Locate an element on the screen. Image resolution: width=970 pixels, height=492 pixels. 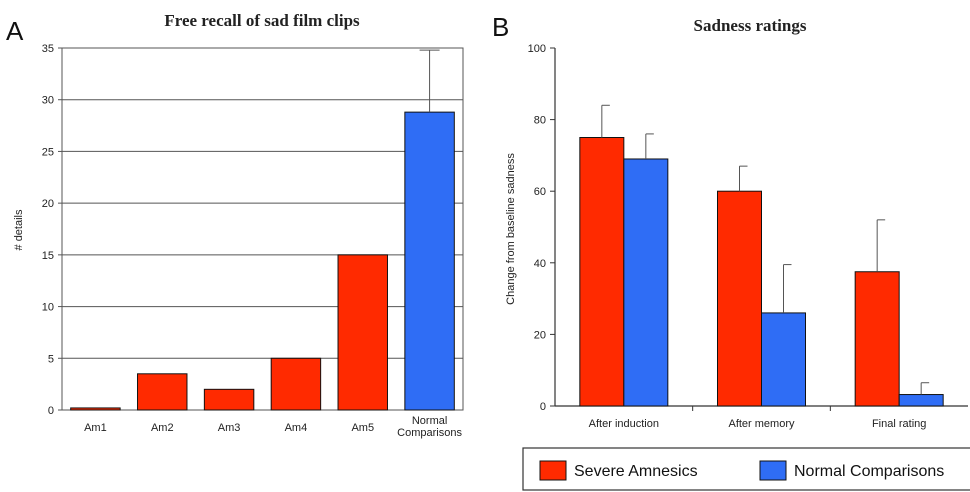
y-tick-label: 15 is located at coordinates (48, 256).